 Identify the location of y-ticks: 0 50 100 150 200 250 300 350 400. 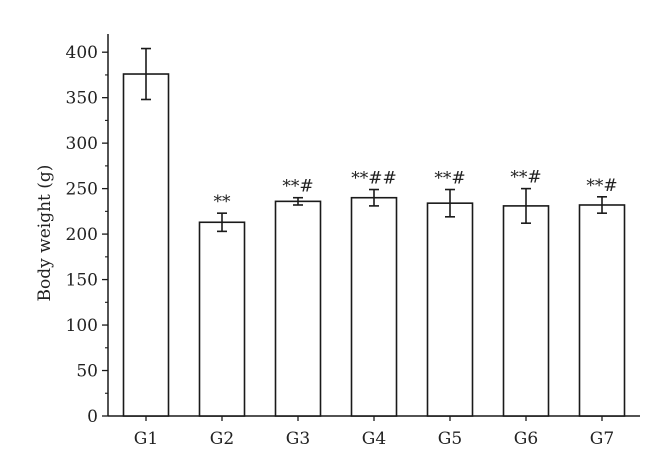
(87, 235).